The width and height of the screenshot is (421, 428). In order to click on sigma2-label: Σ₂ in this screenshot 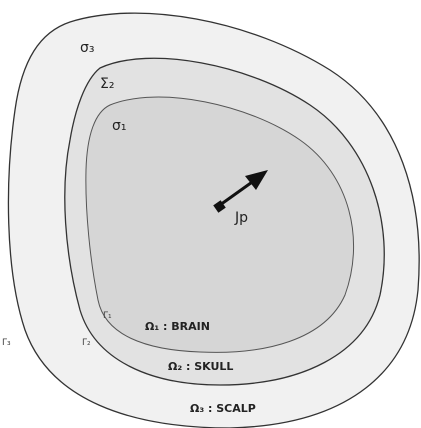, I will do `click(107, 84)`.